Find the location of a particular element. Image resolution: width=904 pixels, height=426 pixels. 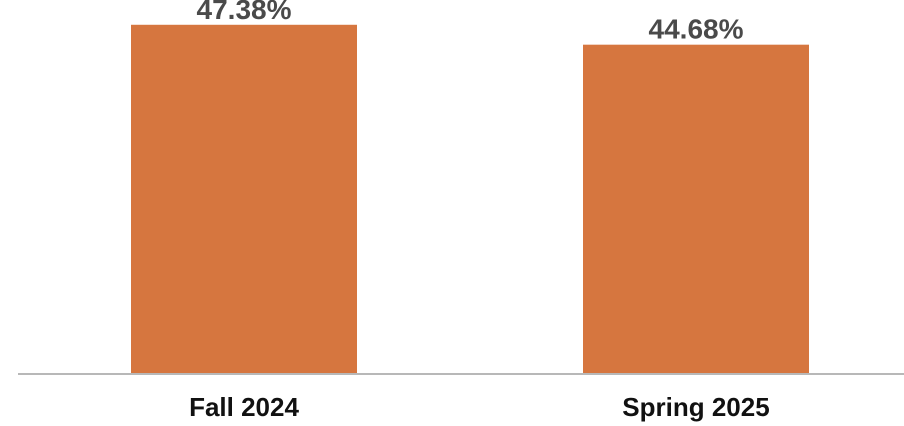

data-label-0: 47.38% is located at coordinates (244, 12).